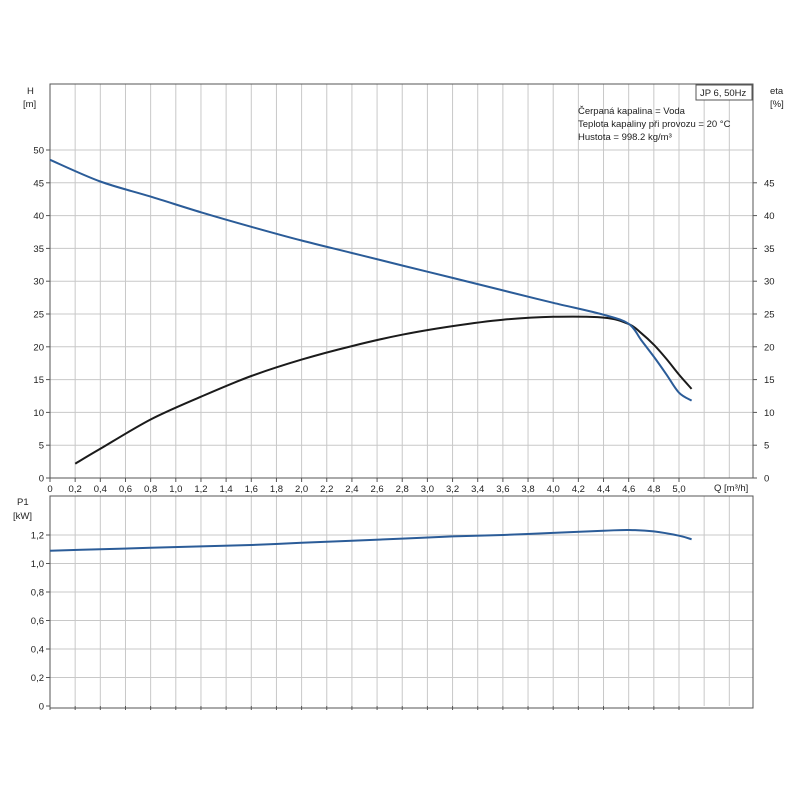 Image resolution: width=800 pixels, height=800 pixels. What do you see at coordinates (769, 216) in the screenshot?
I see `y2-tick-label: 40` at bounding box center [769, 216].